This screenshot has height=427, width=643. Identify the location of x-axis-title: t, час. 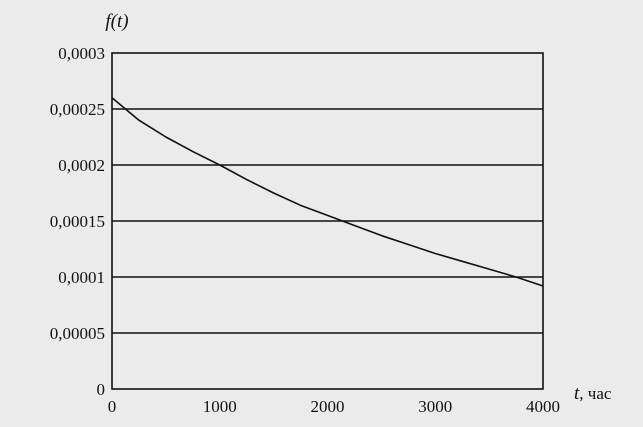
(593, 393).